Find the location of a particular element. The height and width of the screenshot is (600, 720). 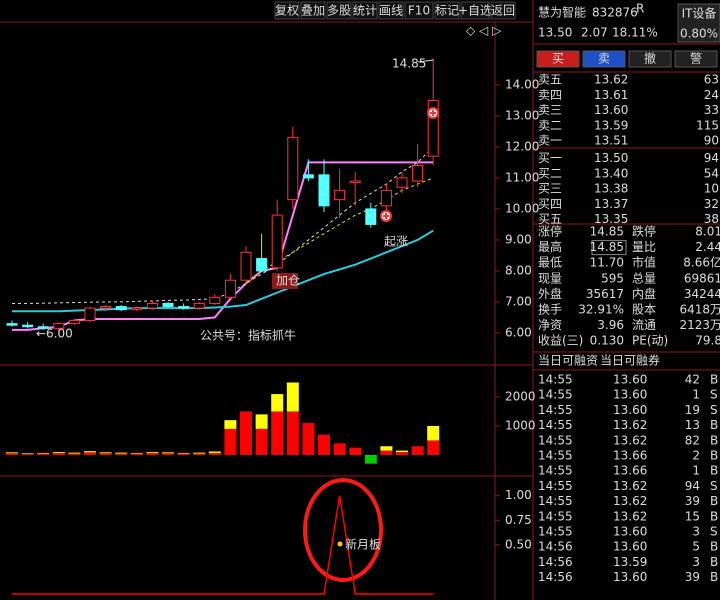

annotation: 加仓 is located at coordinates (288, 281).